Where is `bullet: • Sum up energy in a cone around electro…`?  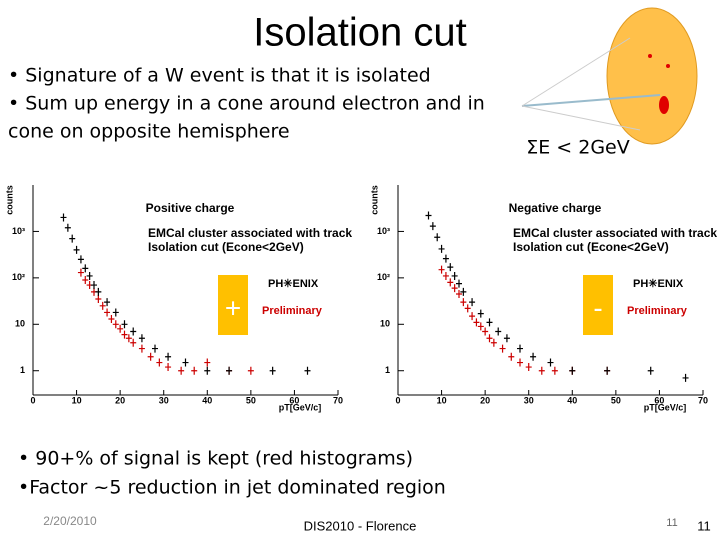 bullet: • Sum up energy in a cone around electro… is located at coordinates (246, 104).